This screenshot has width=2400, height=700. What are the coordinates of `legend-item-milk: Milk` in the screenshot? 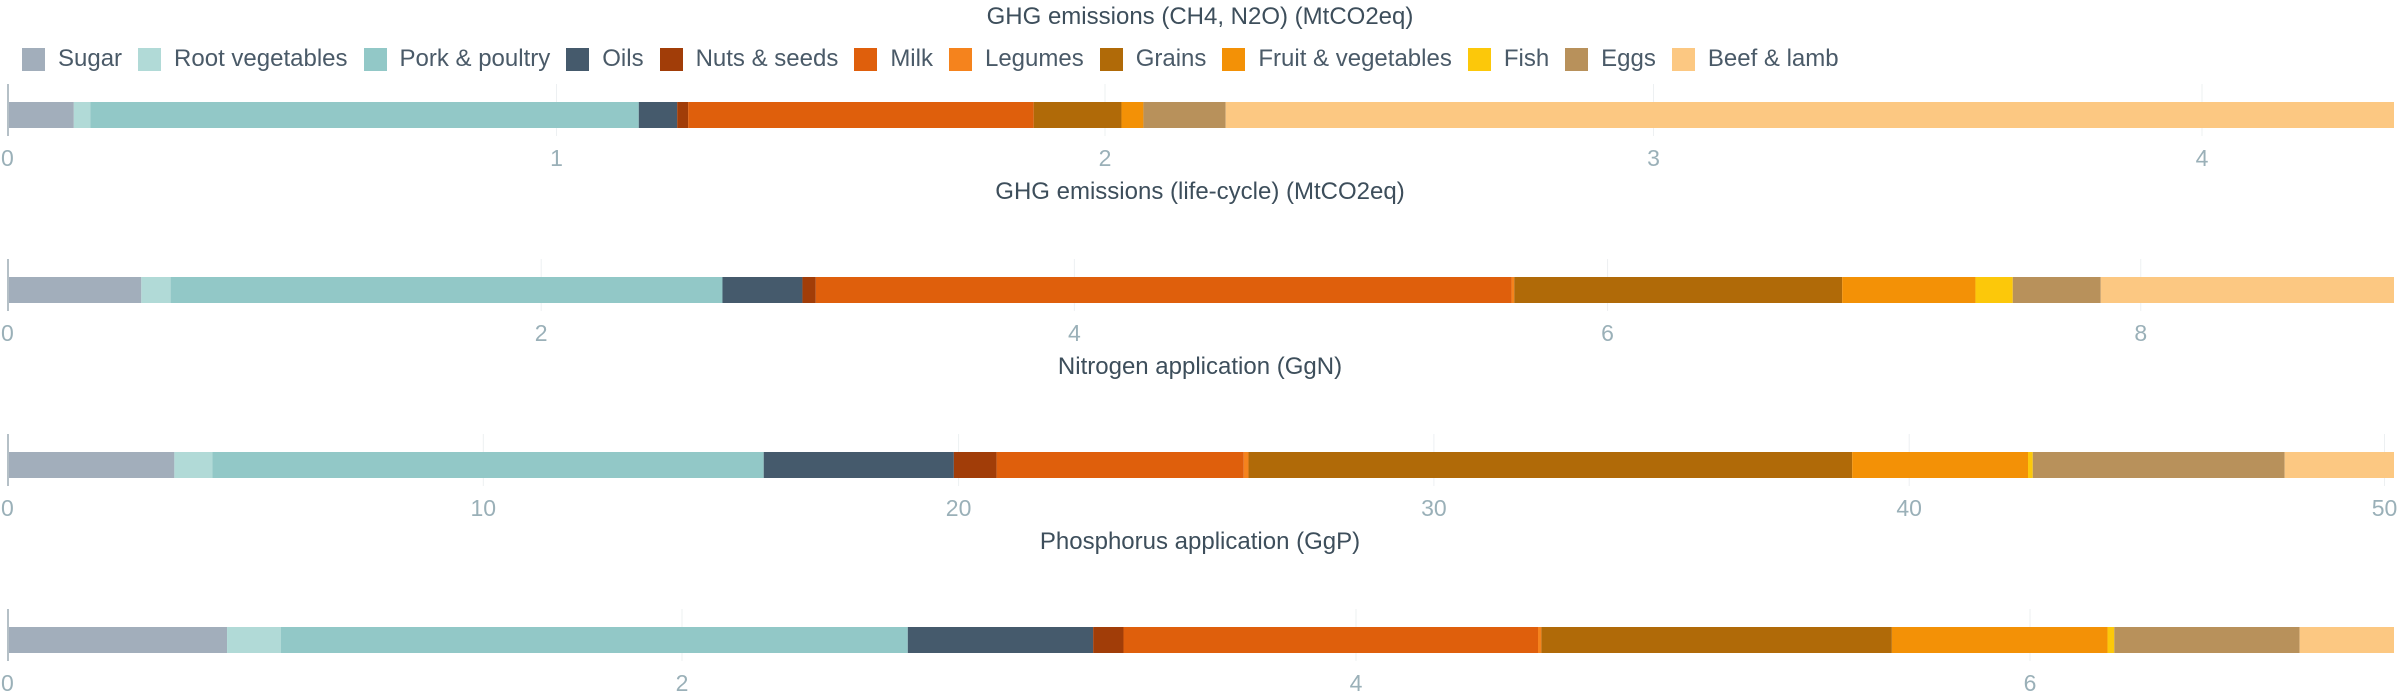 It's located at (893, 59).